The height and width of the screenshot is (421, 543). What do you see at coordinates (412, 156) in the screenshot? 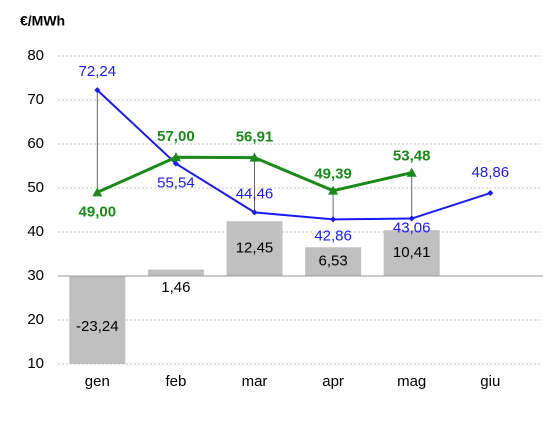
I see `value-label: 53,48` at bounding box center [412, 156].